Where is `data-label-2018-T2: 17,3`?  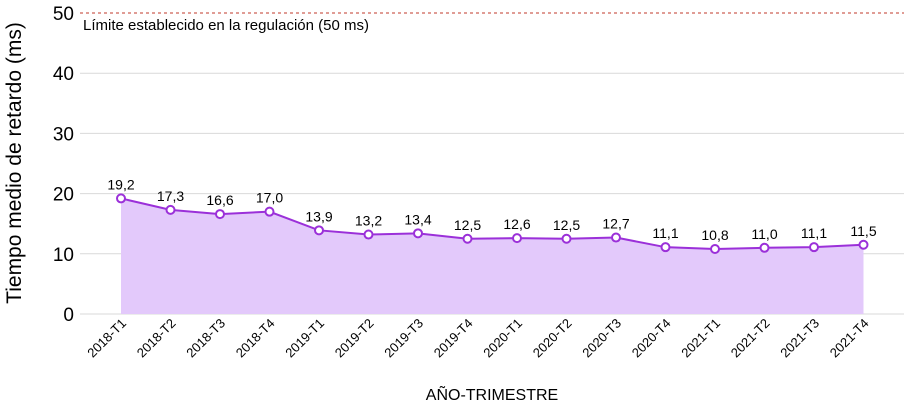
data-label-2018-T2: 17,3 is located at coordinates (170, 196).